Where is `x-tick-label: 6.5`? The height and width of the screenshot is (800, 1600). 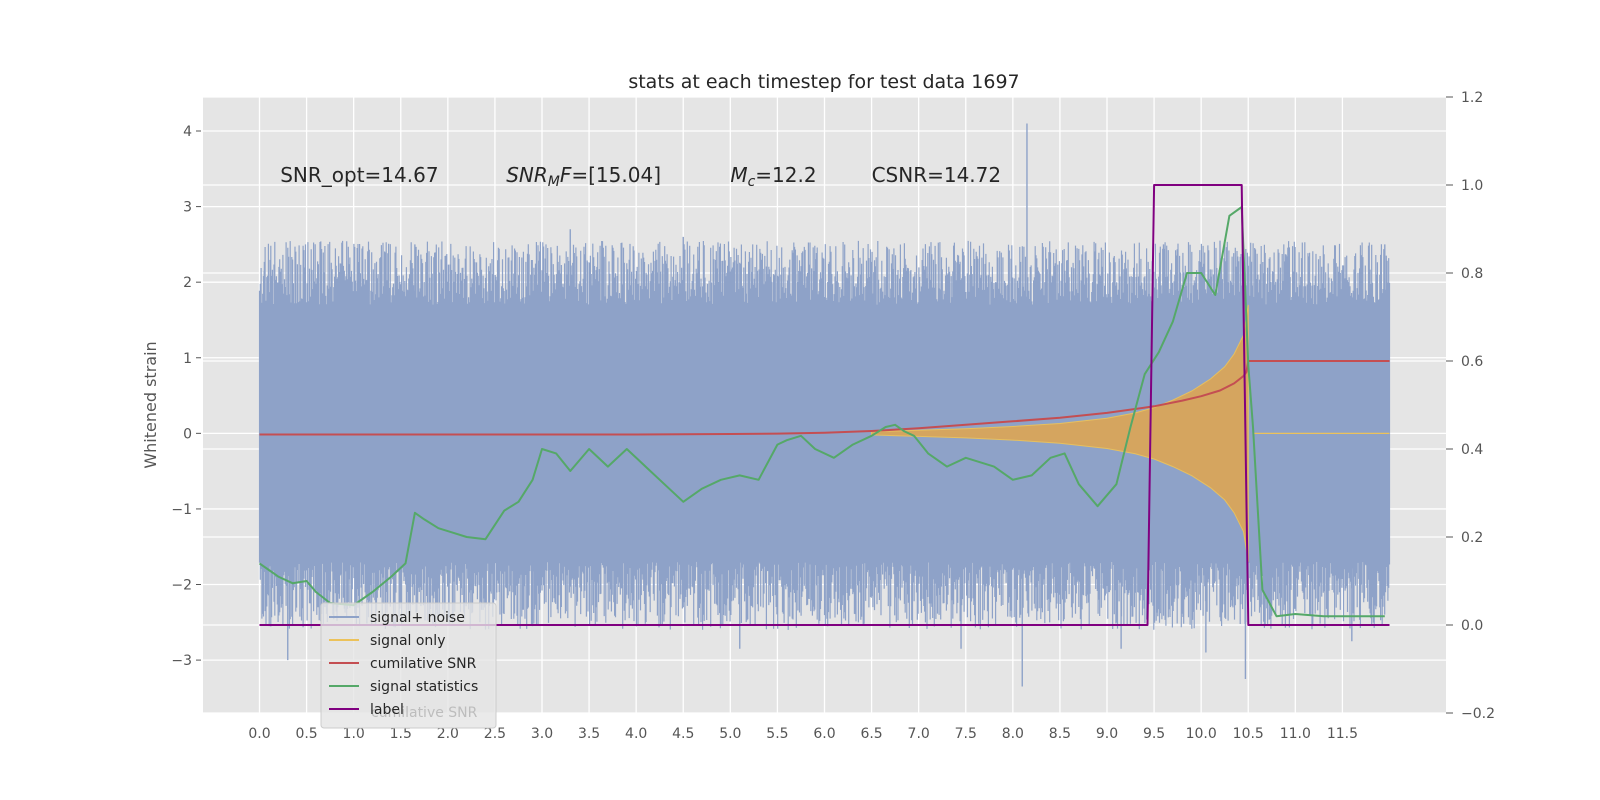
x-tick-label: 6.5 is located at coordinates (871, 734).